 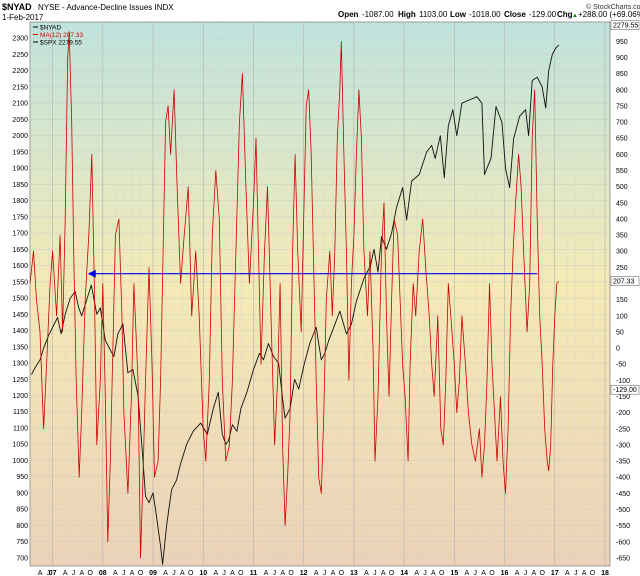 What do you see at coordinates (20, 266) in the screenshot?
I see `left-tick-label: 1600` at bounding box center [20, 266].